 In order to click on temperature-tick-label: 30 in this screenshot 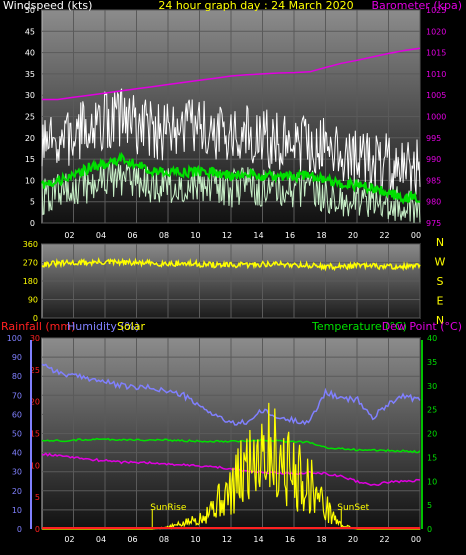, I will do `click(432, 386)`.